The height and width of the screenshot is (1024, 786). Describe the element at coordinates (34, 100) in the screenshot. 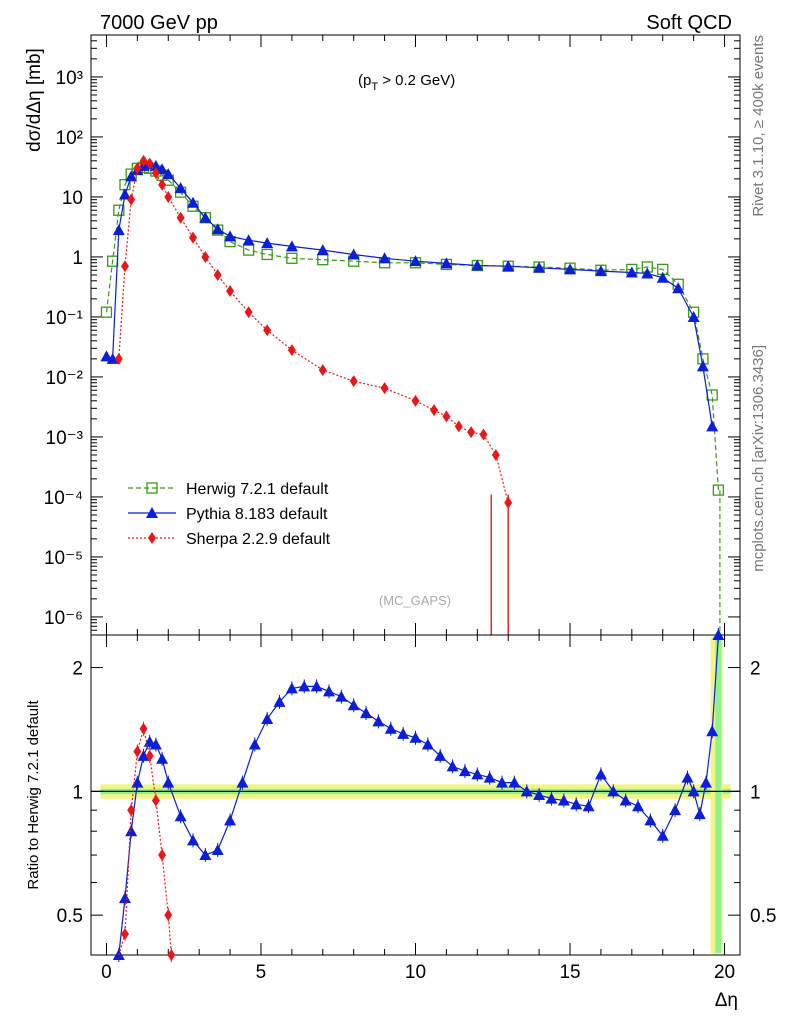

I see `main-y-axis-label: dσ/dΔη [mb]` at that location.